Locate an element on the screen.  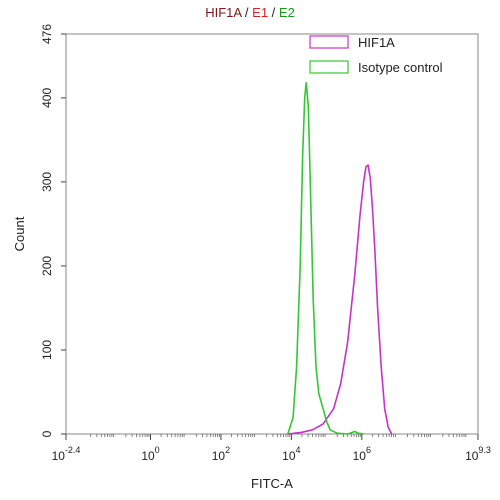
x-tick-exponent: 9.3 is located at coordinates (484, 450).